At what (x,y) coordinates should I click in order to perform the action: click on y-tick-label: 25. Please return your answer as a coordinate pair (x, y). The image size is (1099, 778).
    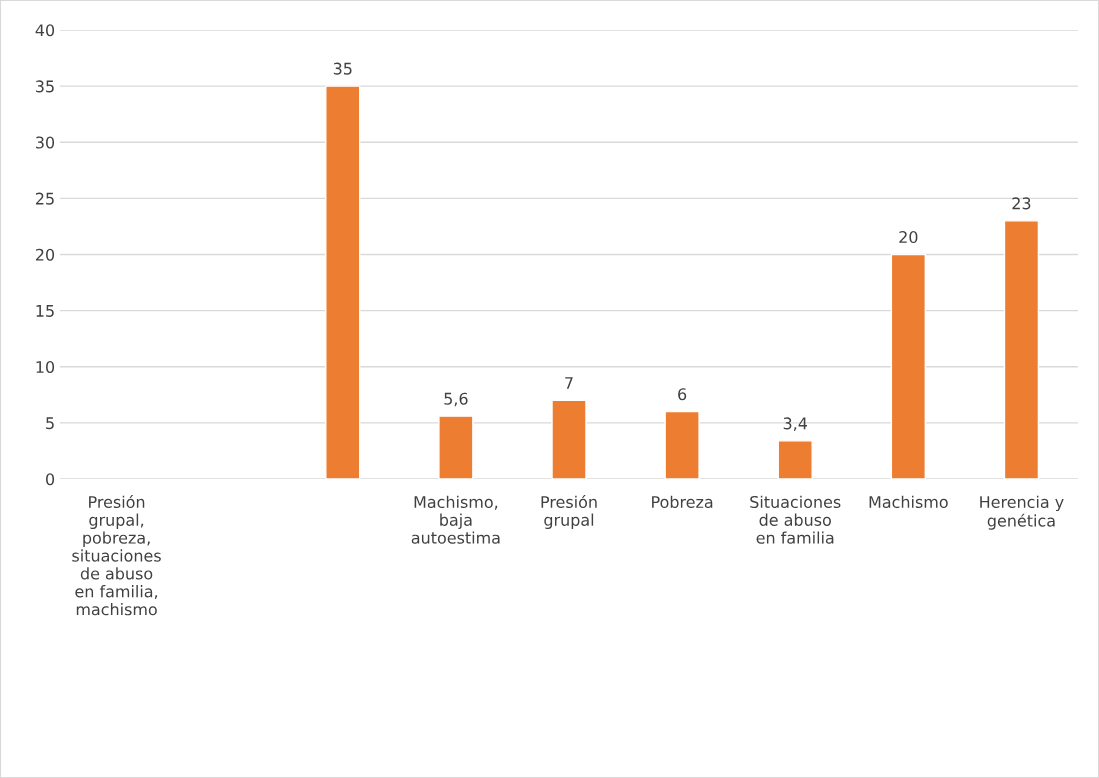
    Looking at the image, I should click on (44, 198).